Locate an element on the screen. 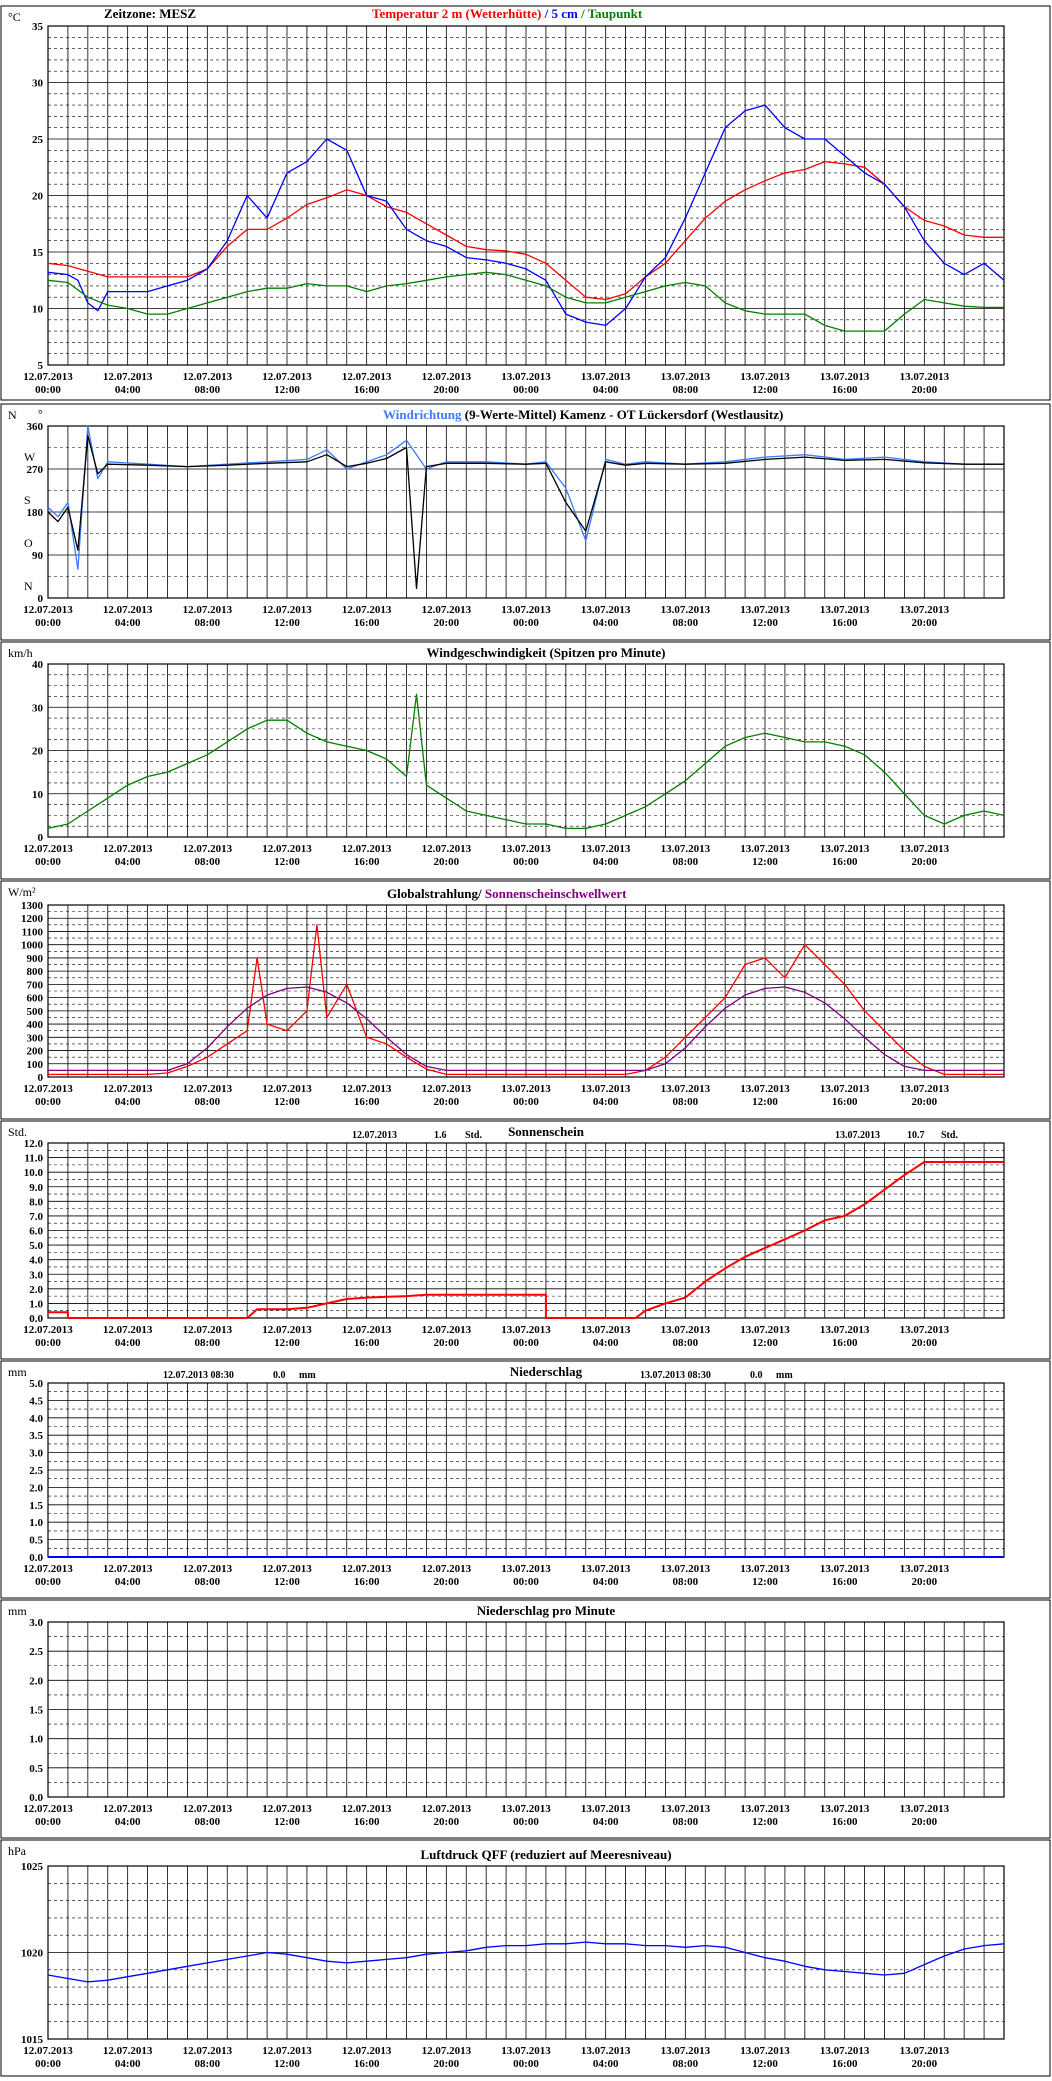 The image size is (1052, 2081). title-part: Temperatur 2 m (Wetterhütte) is located at coordinates (456, 13).